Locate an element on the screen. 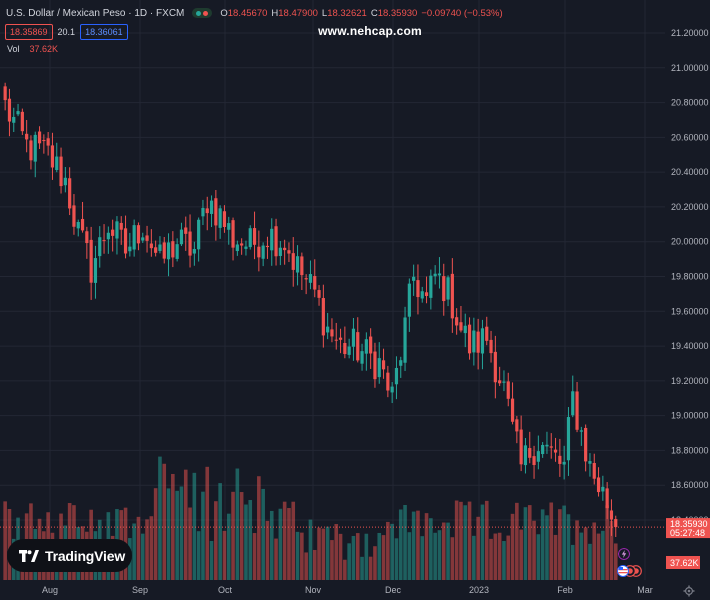 This screenshot has height=600, width=710. event-flags is located at coordinates (630, 571).